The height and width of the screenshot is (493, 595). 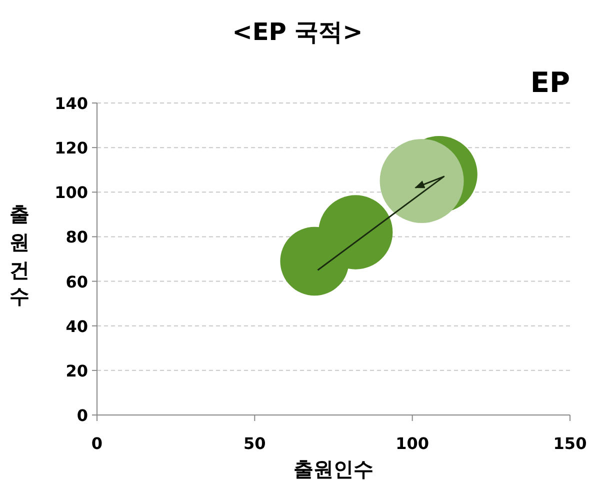 I want to click on y-tick-label: 120, so click(x=71, y=148).